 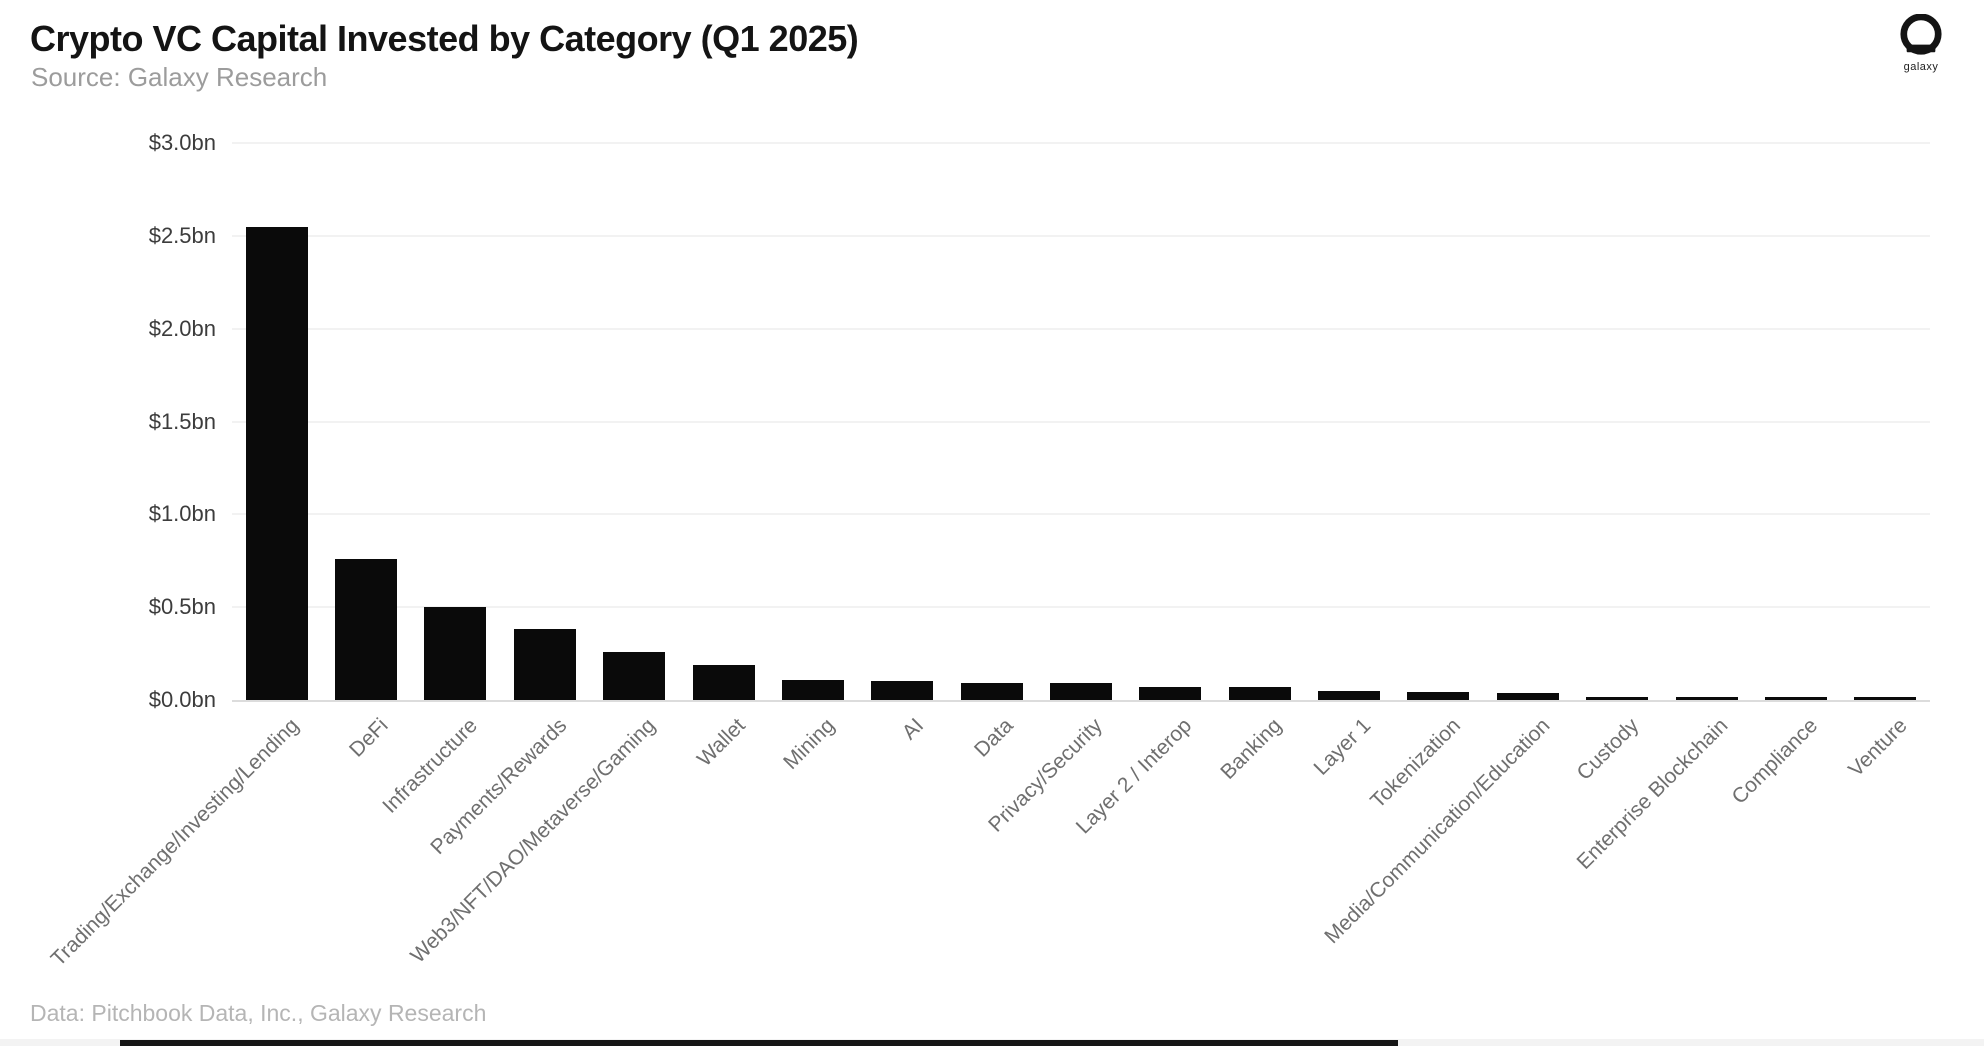 I want to click on bar-compliance, so click(x=1795, y=698).